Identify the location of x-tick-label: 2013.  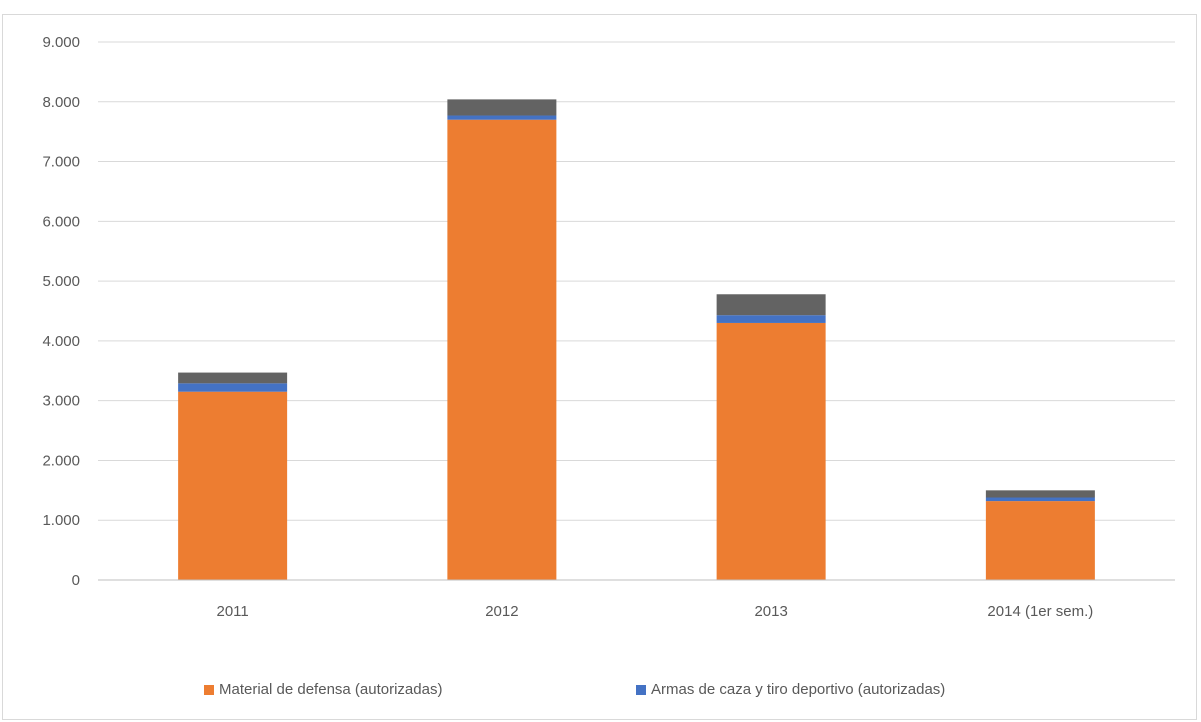
(770, 611).